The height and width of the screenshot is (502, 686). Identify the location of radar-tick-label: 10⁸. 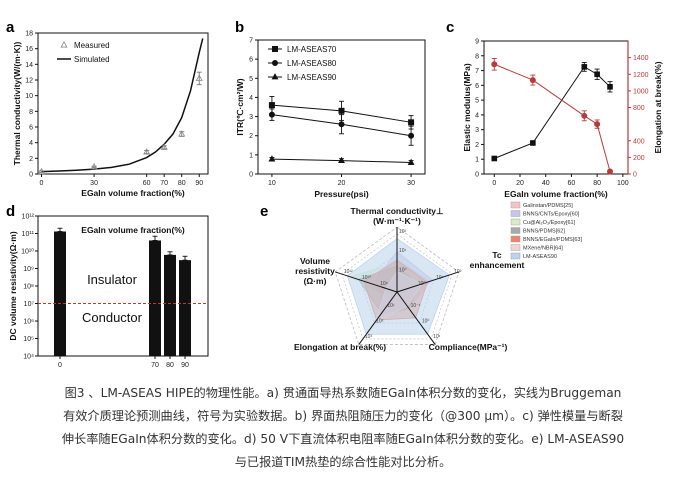
(384, 284).